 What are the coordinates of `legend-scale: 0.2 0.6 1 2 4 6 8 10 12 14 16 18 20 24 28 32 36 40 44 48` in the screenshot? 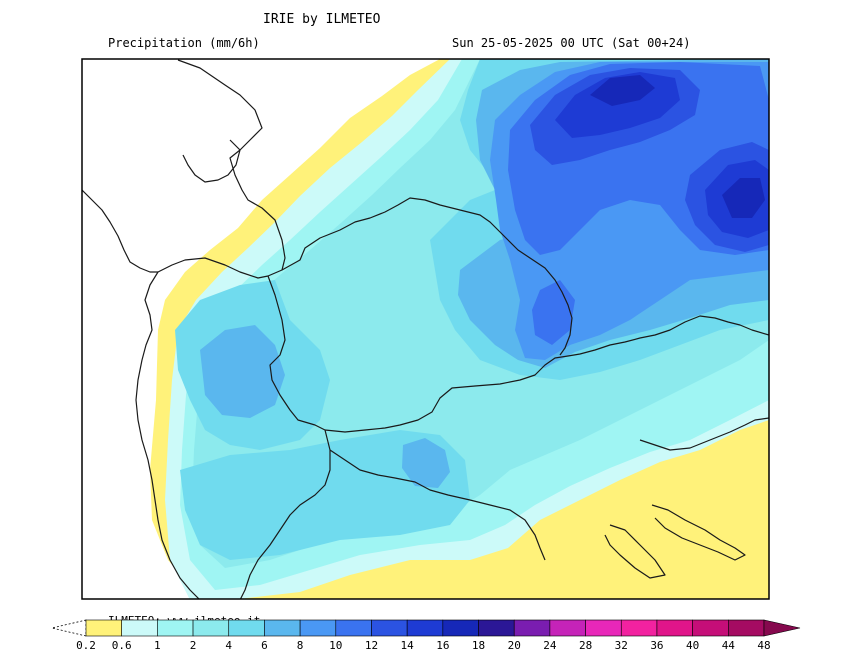 It's located at (426, 635).